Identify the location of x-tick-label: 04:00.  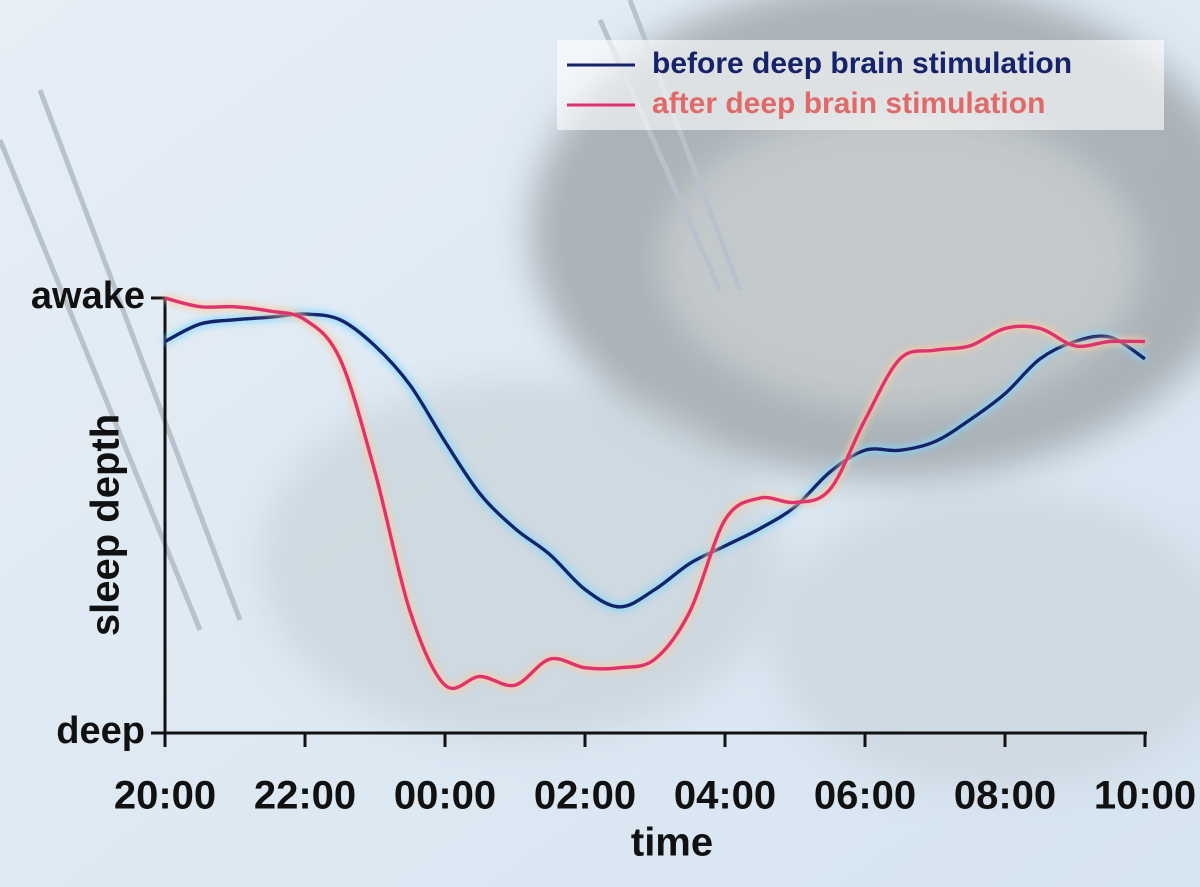
(725, 796).